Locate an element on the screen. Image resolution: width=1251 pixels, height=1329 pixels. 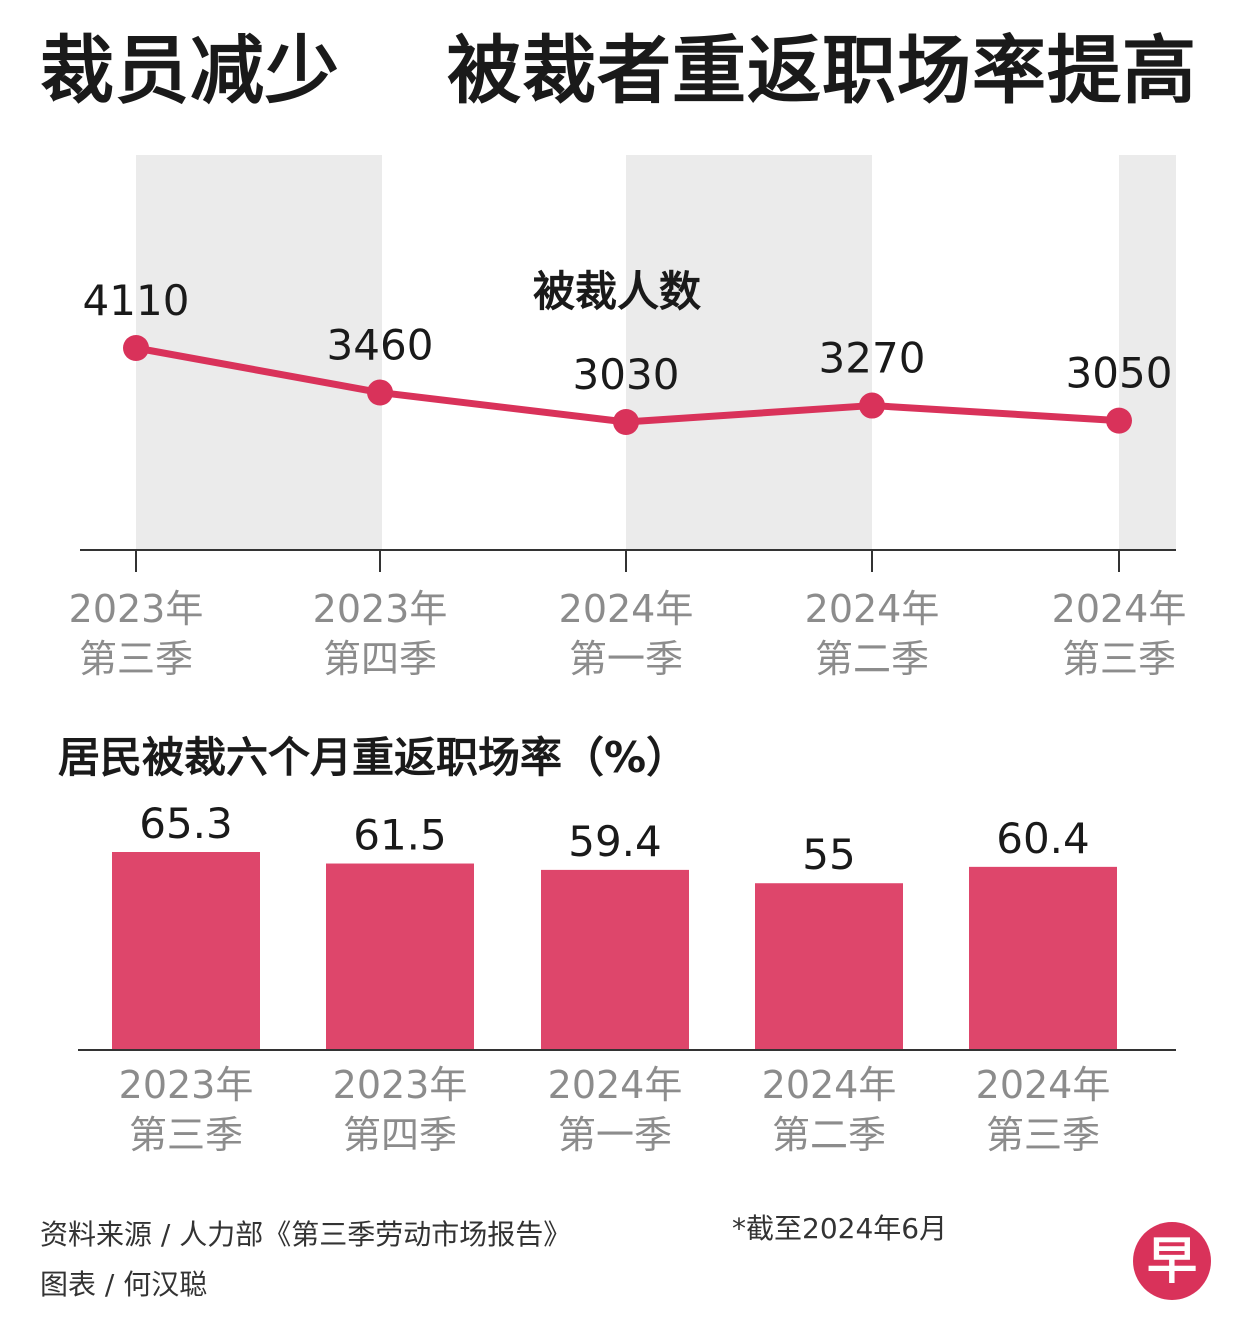
line-chart-data-label: 3460 is located at coordinates (380, 345).